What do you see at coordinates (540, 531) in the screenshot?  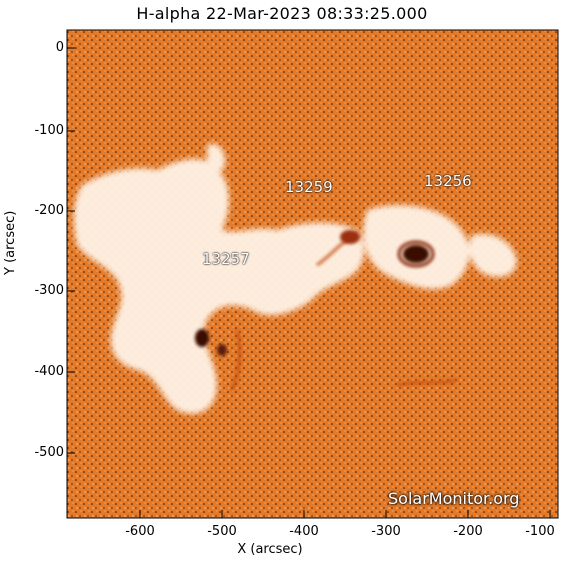 I see `x-tick-label: -100` at bounding box center [540, 531].